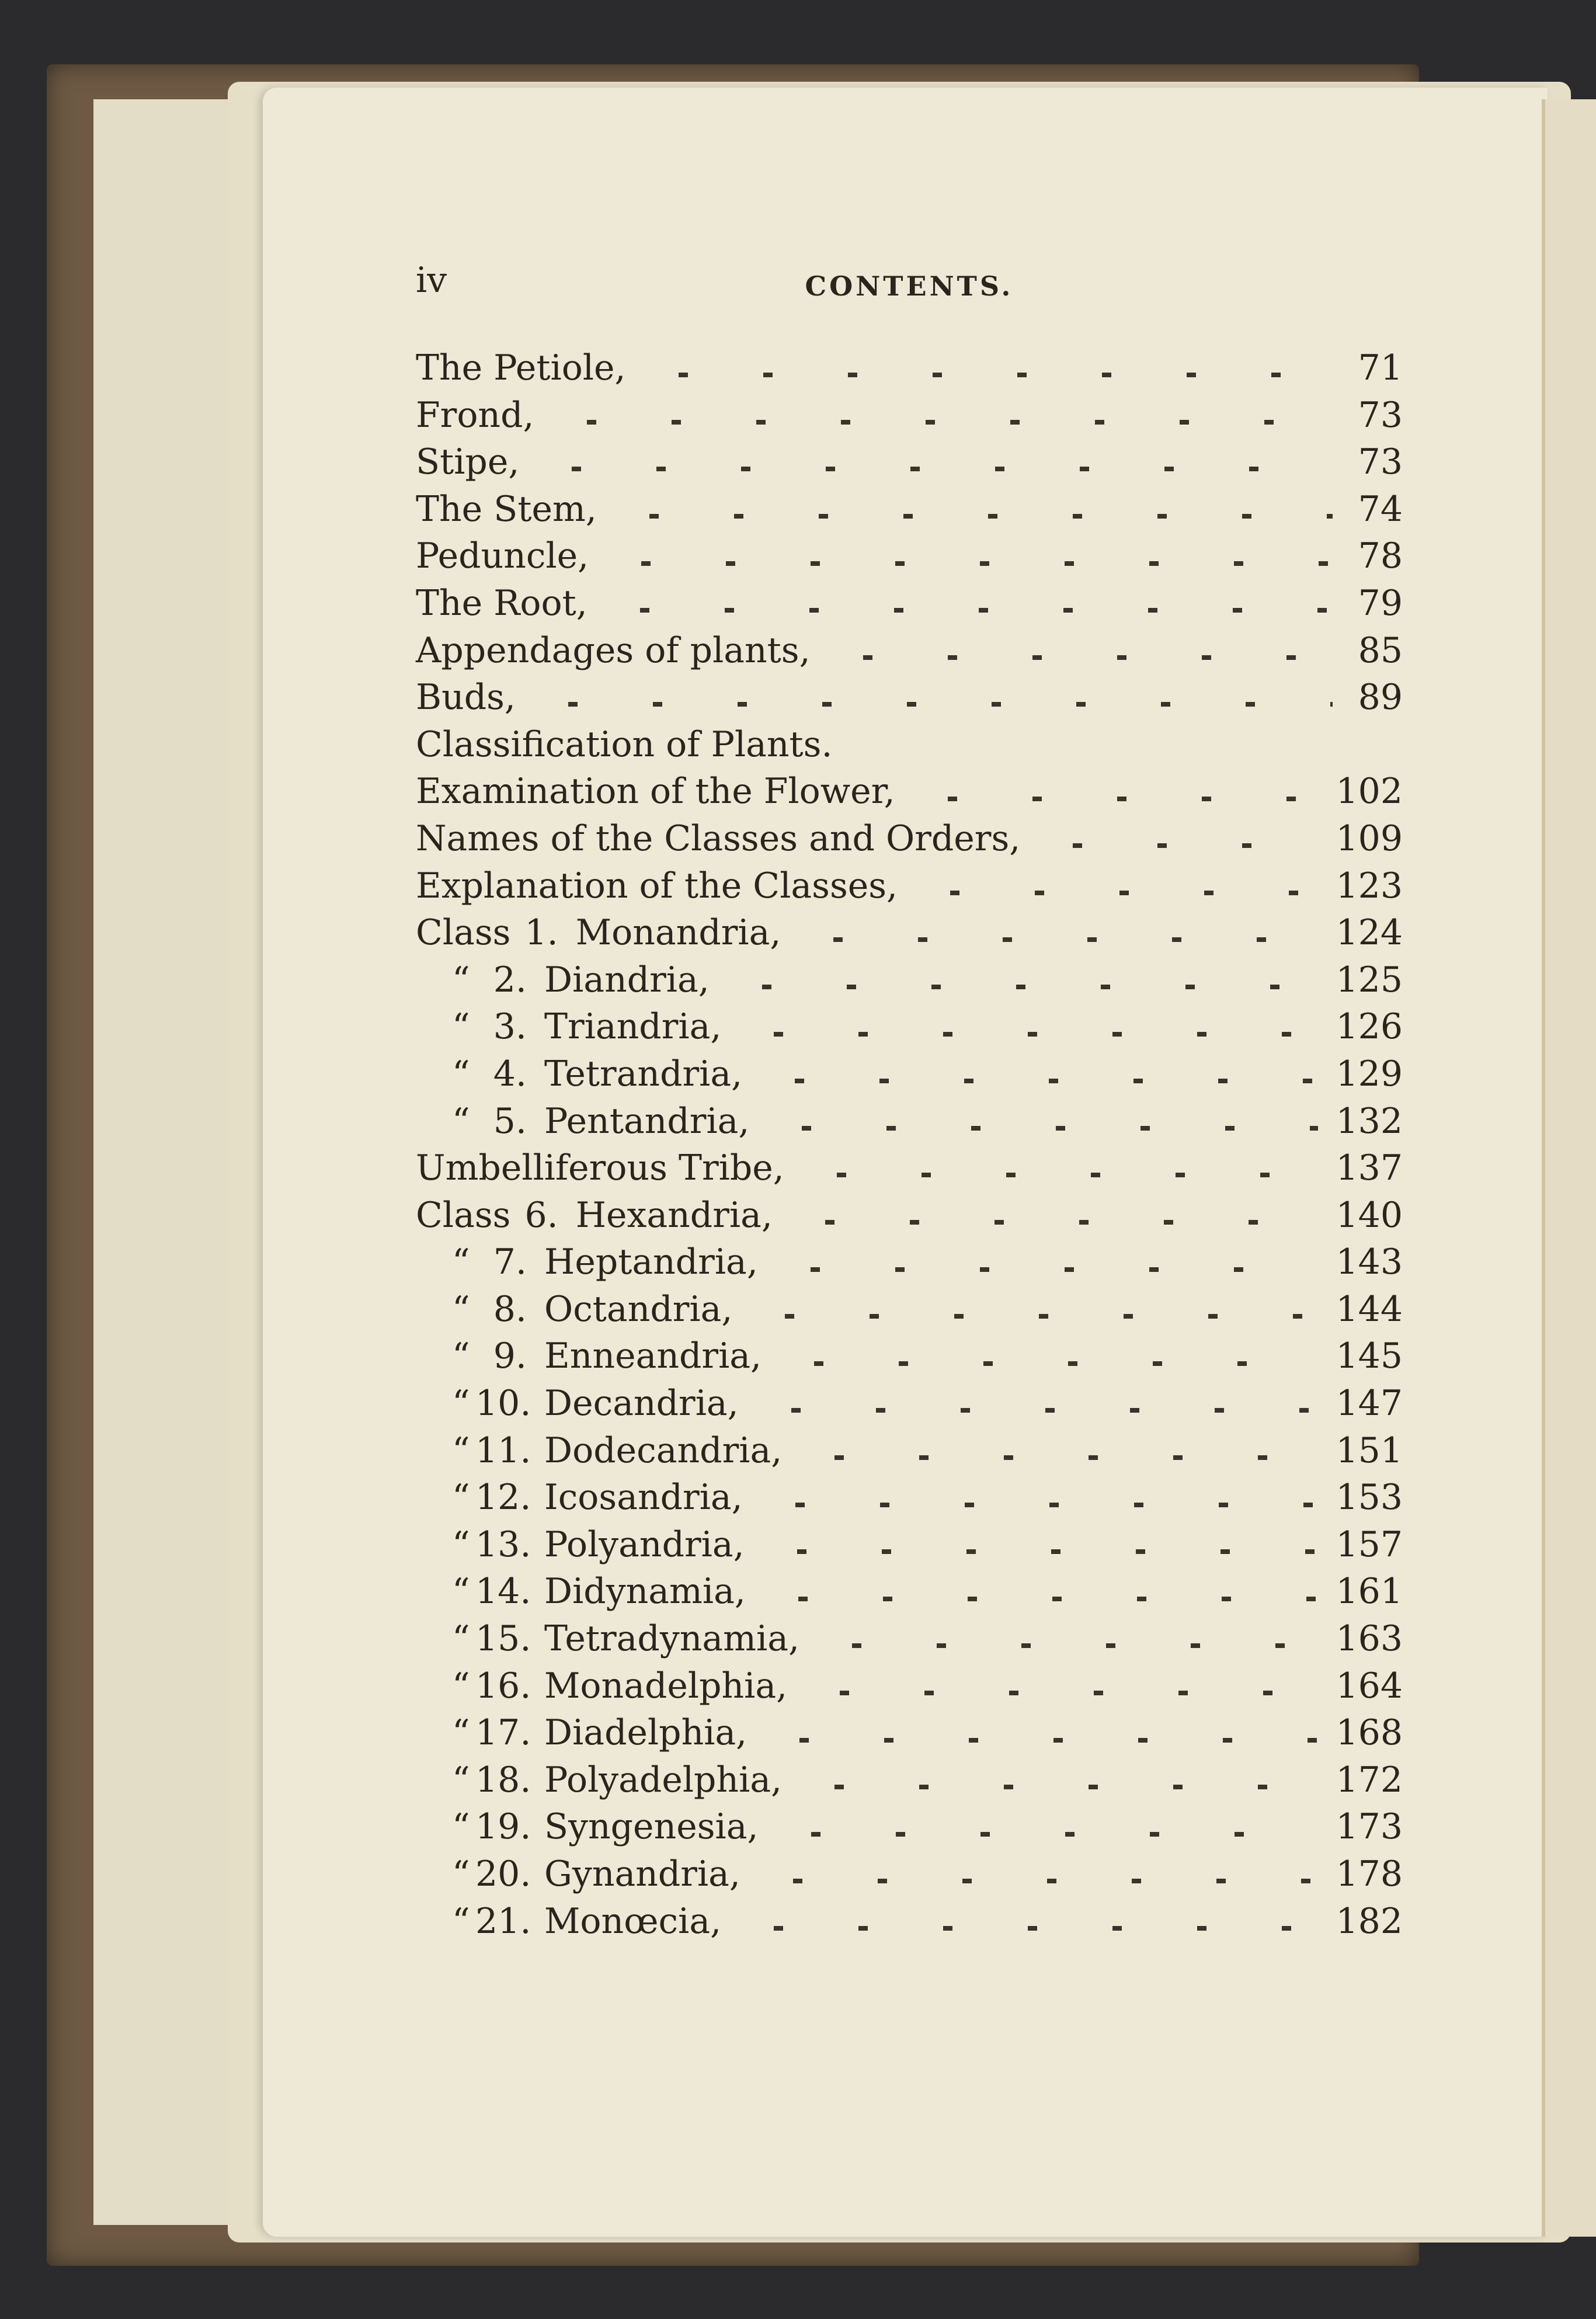 The height and width of the screenshot is (2319, 1596). What do you see at coordinates (647, 1121) in the screenshot?
I see `entry-title: Pentandria,` at bounding box center [647, 1121].